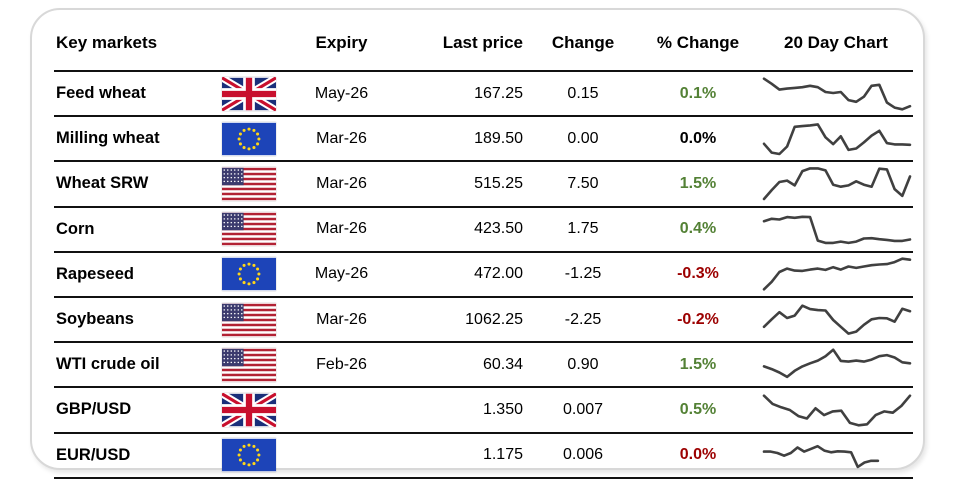 The width and height of the screenshot is (953, 483). What do you see at coordinates (583, 455) in the screenshot?
I see `change-value: 0.006` at bounding box center [583, 455].